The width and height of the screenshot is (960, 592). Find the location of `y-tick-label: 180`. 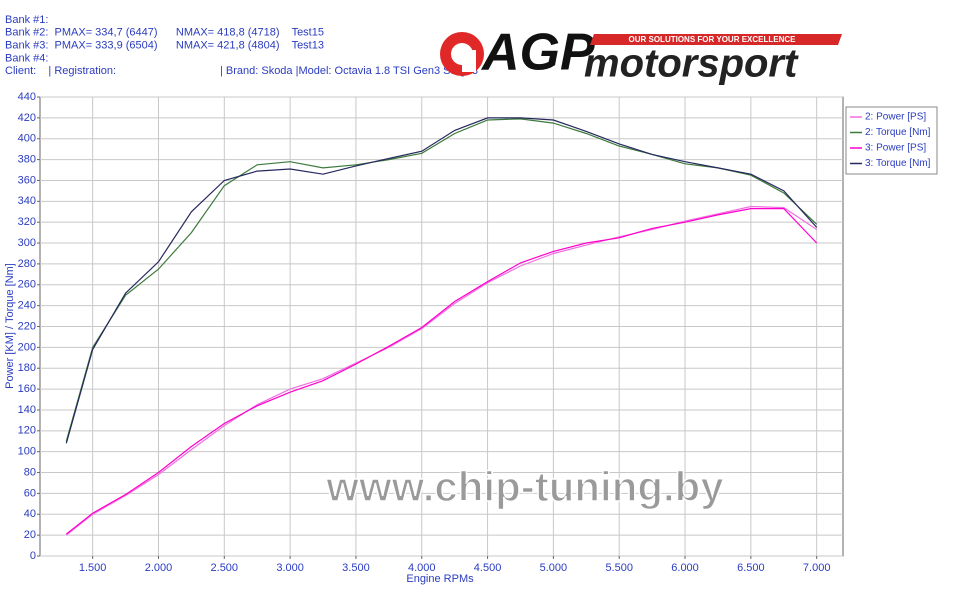

y-tick-label: 180 is located at coordinates (27, 368).